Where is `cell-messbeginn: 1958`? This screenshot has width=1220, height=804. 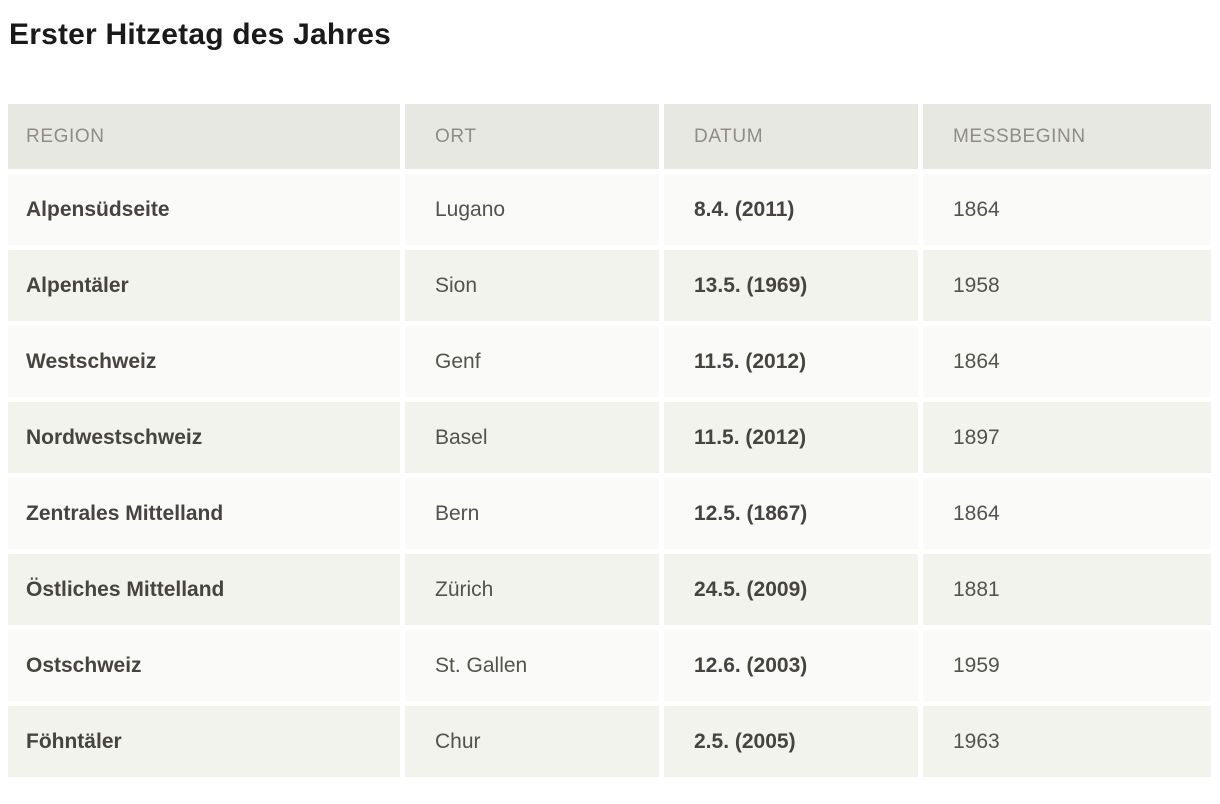
cell-messbeginn: 1958 is located at coordinates (1067, 285).